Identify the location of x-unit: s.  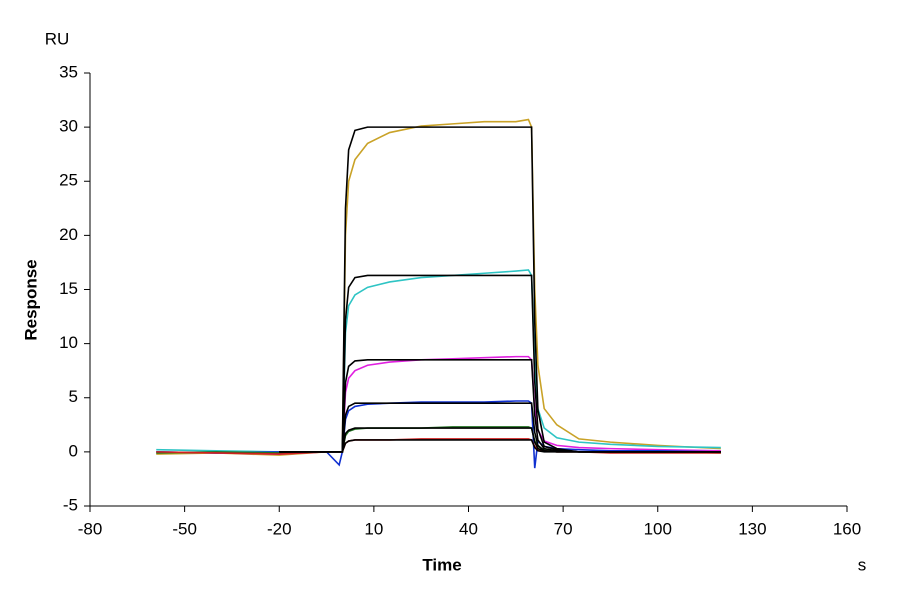
(862, 564).